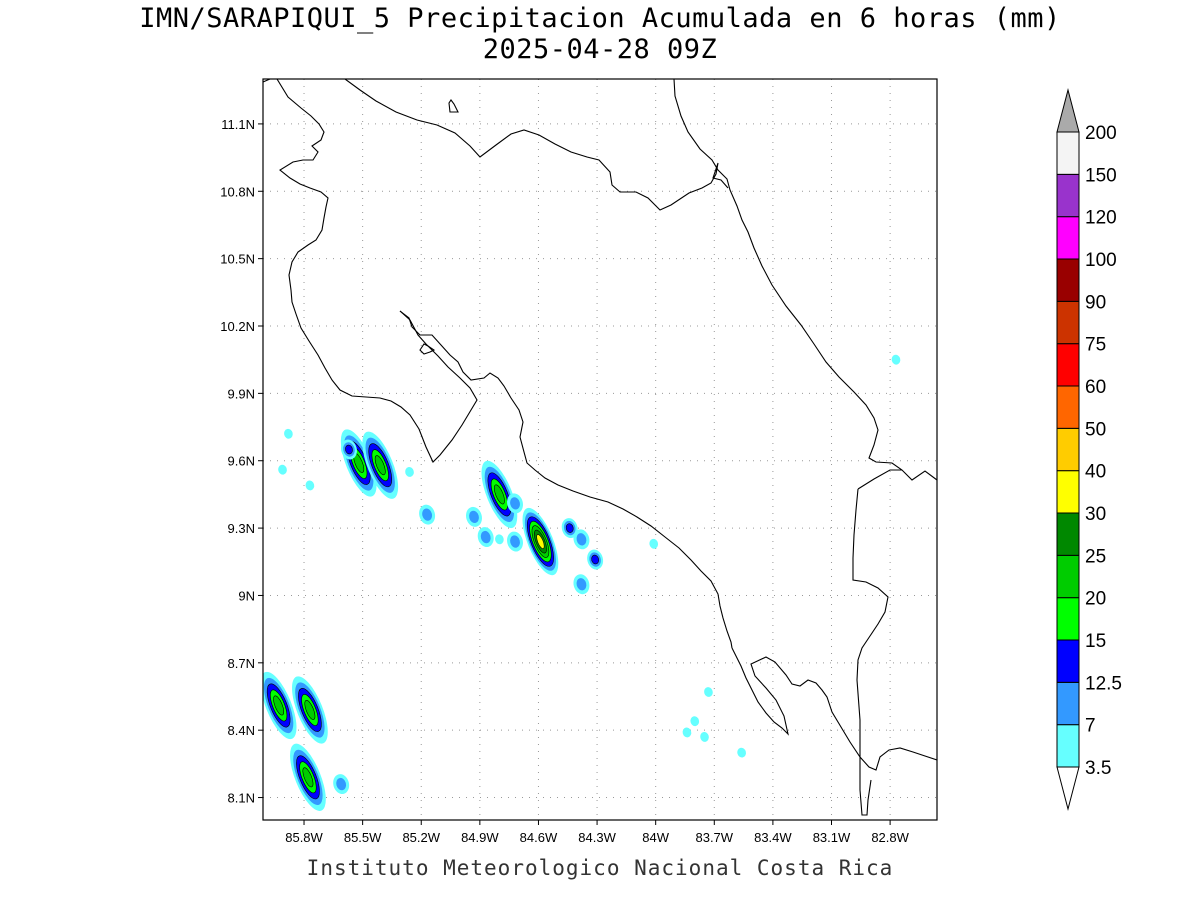 Image resolution: width=1200 pixels, height=900 pixels. Describe the element at coordinates (1101, 218) in the screenshot. I see `colorbar-label: 120` at that location.